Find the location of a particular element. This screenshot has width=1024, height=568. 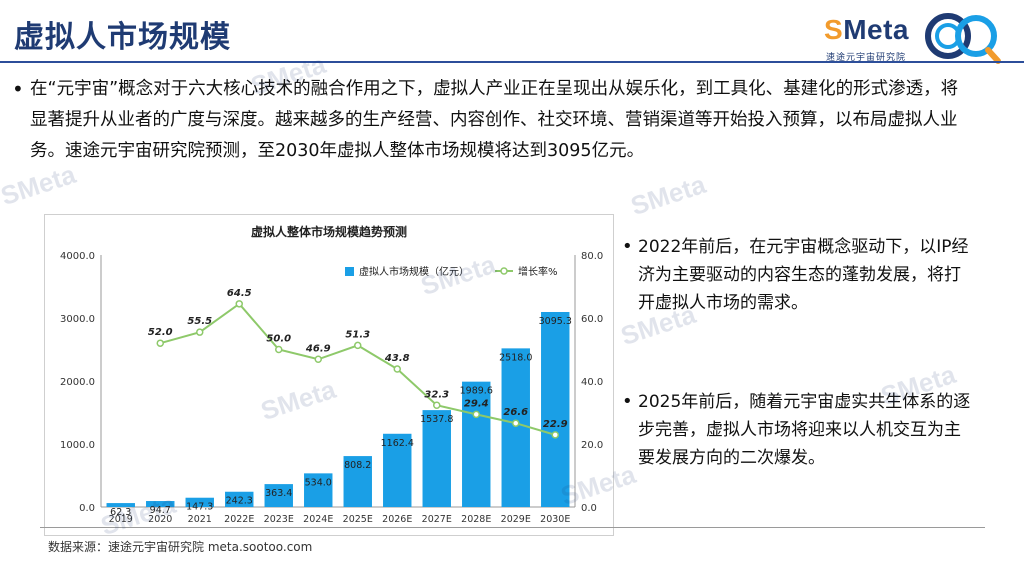

x-tick-label: 2029E is located at coordinates (516, 519).